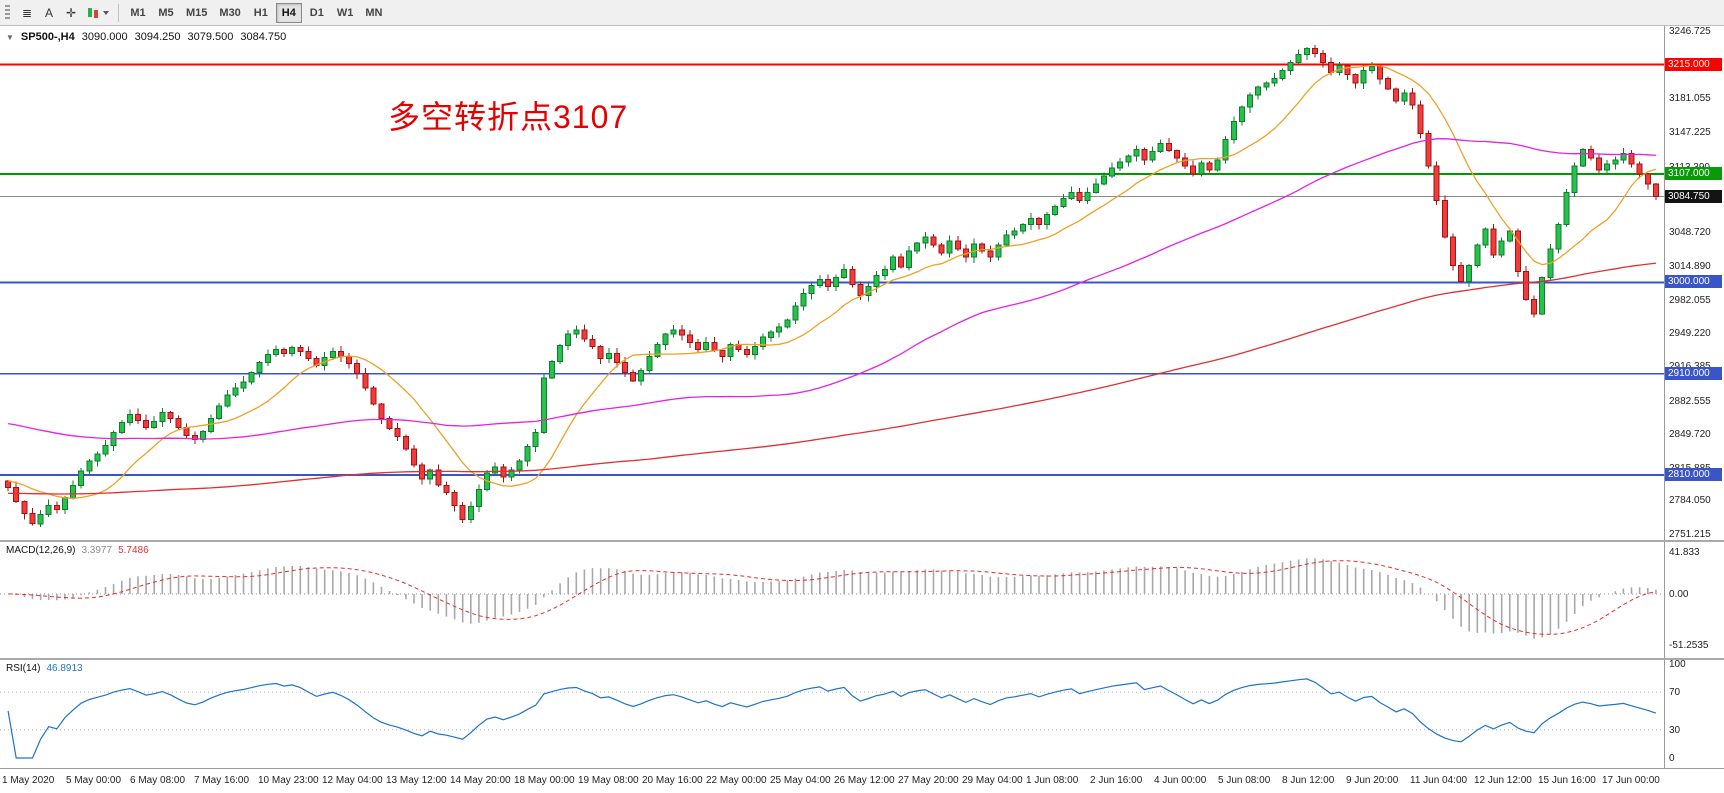 The height and width of the screenshot is (793, 1724). Describe the element at coordinates (7, 12) in the screenshot. I see `toolbar-grip` at that location.